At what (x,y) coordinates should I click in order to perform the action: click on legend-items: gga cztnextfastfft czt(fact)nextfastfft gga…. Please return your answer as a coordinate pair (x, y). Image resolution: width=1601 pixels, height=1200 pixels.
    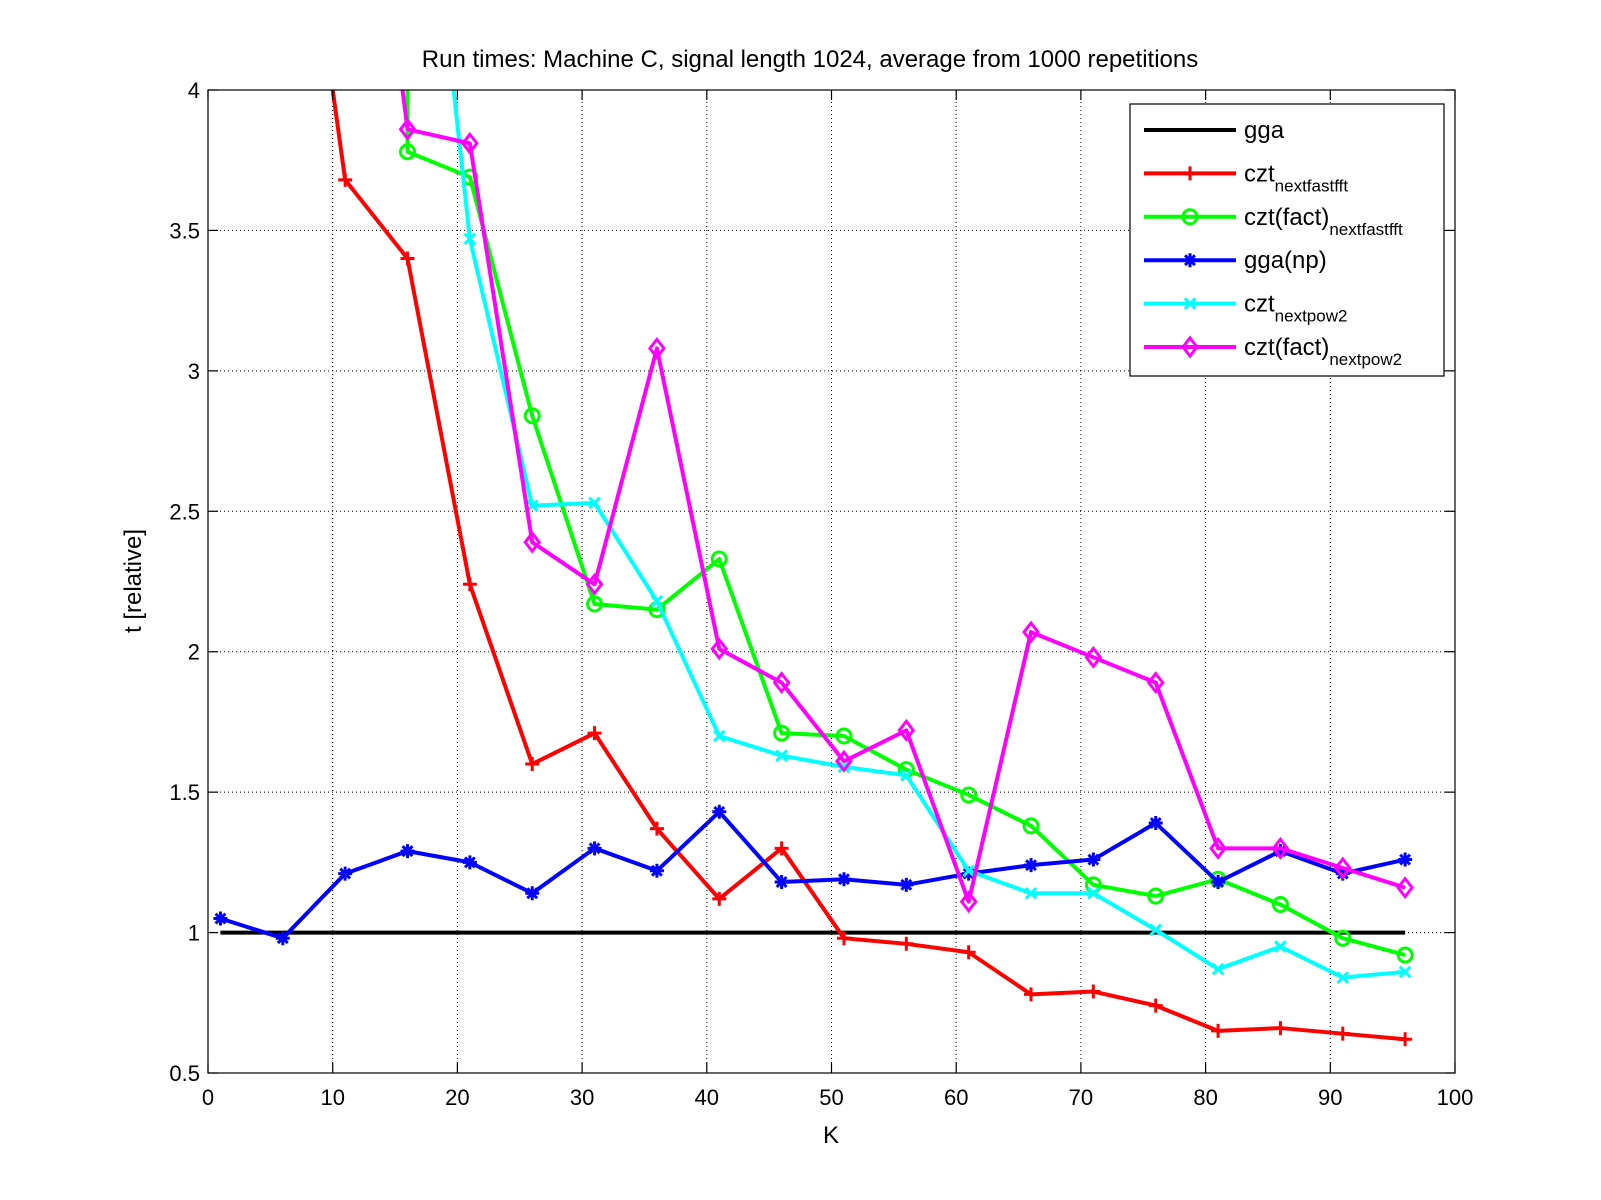
    Looking at the image, I should click on (1273, 243).